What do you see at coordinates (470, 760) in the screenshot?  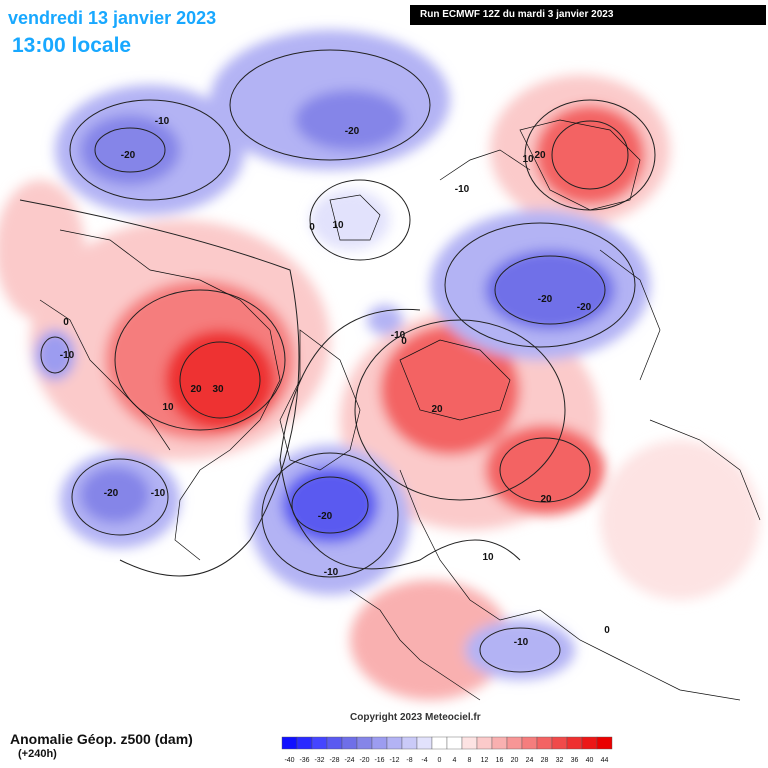 I see `legend-tick-label: 8` at bounding box center [470, 760].